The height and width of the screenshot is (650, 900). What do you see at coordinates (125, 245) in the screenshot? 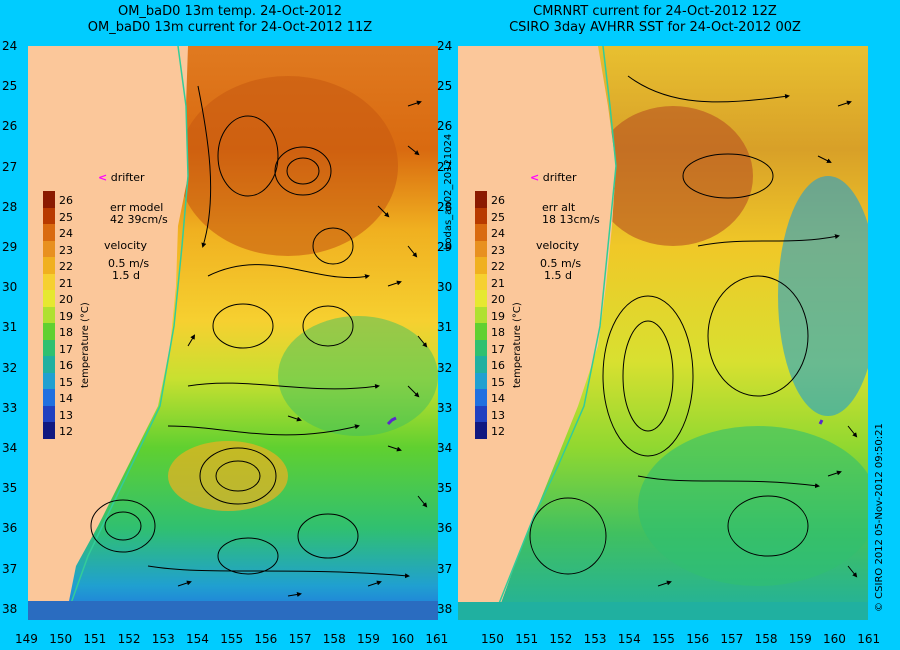
I see `left-velocity-label: velocity` at bounding box center [125, 245].